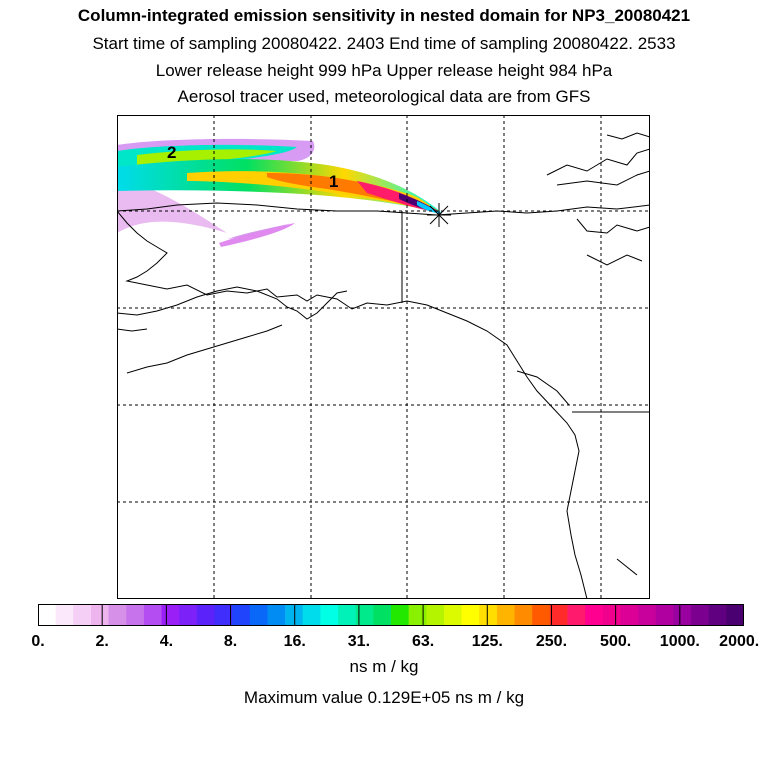  I want to click on max-value-label: Maximum value 0.129E+05 ns m / kg, so click(384, 697).